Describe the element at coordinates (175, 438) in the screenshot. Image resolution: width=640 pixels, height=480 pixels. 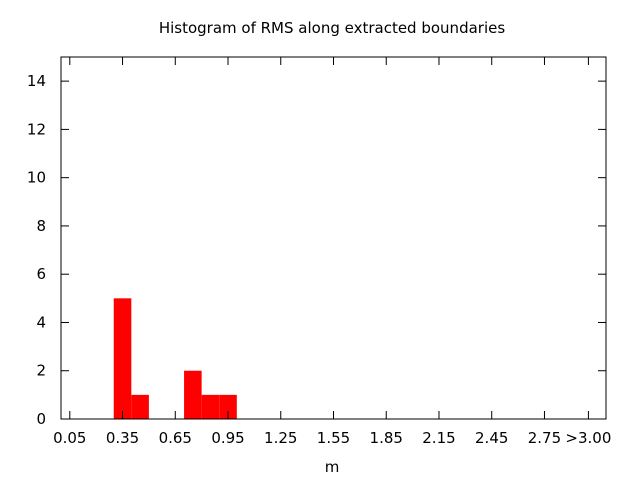
I see `x-tick-label: 0.65` at that location.